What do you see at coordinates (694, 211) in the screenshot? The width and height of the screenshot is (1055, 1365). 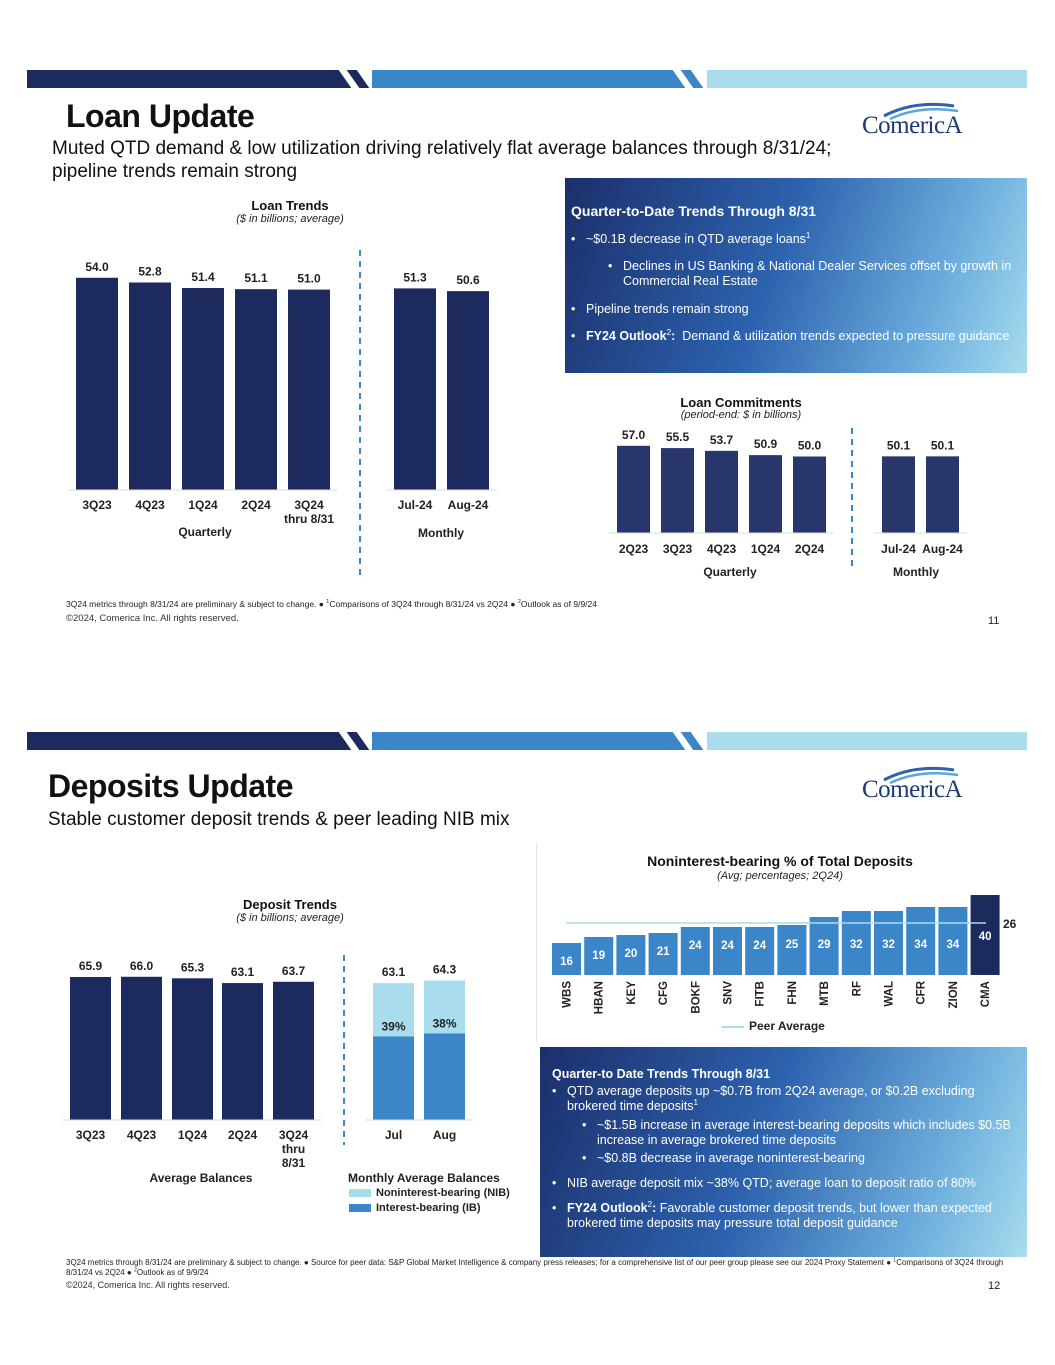 I see `box-heading: Quarter-to-Date Trends Through 8/31` at bounding box center [694, 211].